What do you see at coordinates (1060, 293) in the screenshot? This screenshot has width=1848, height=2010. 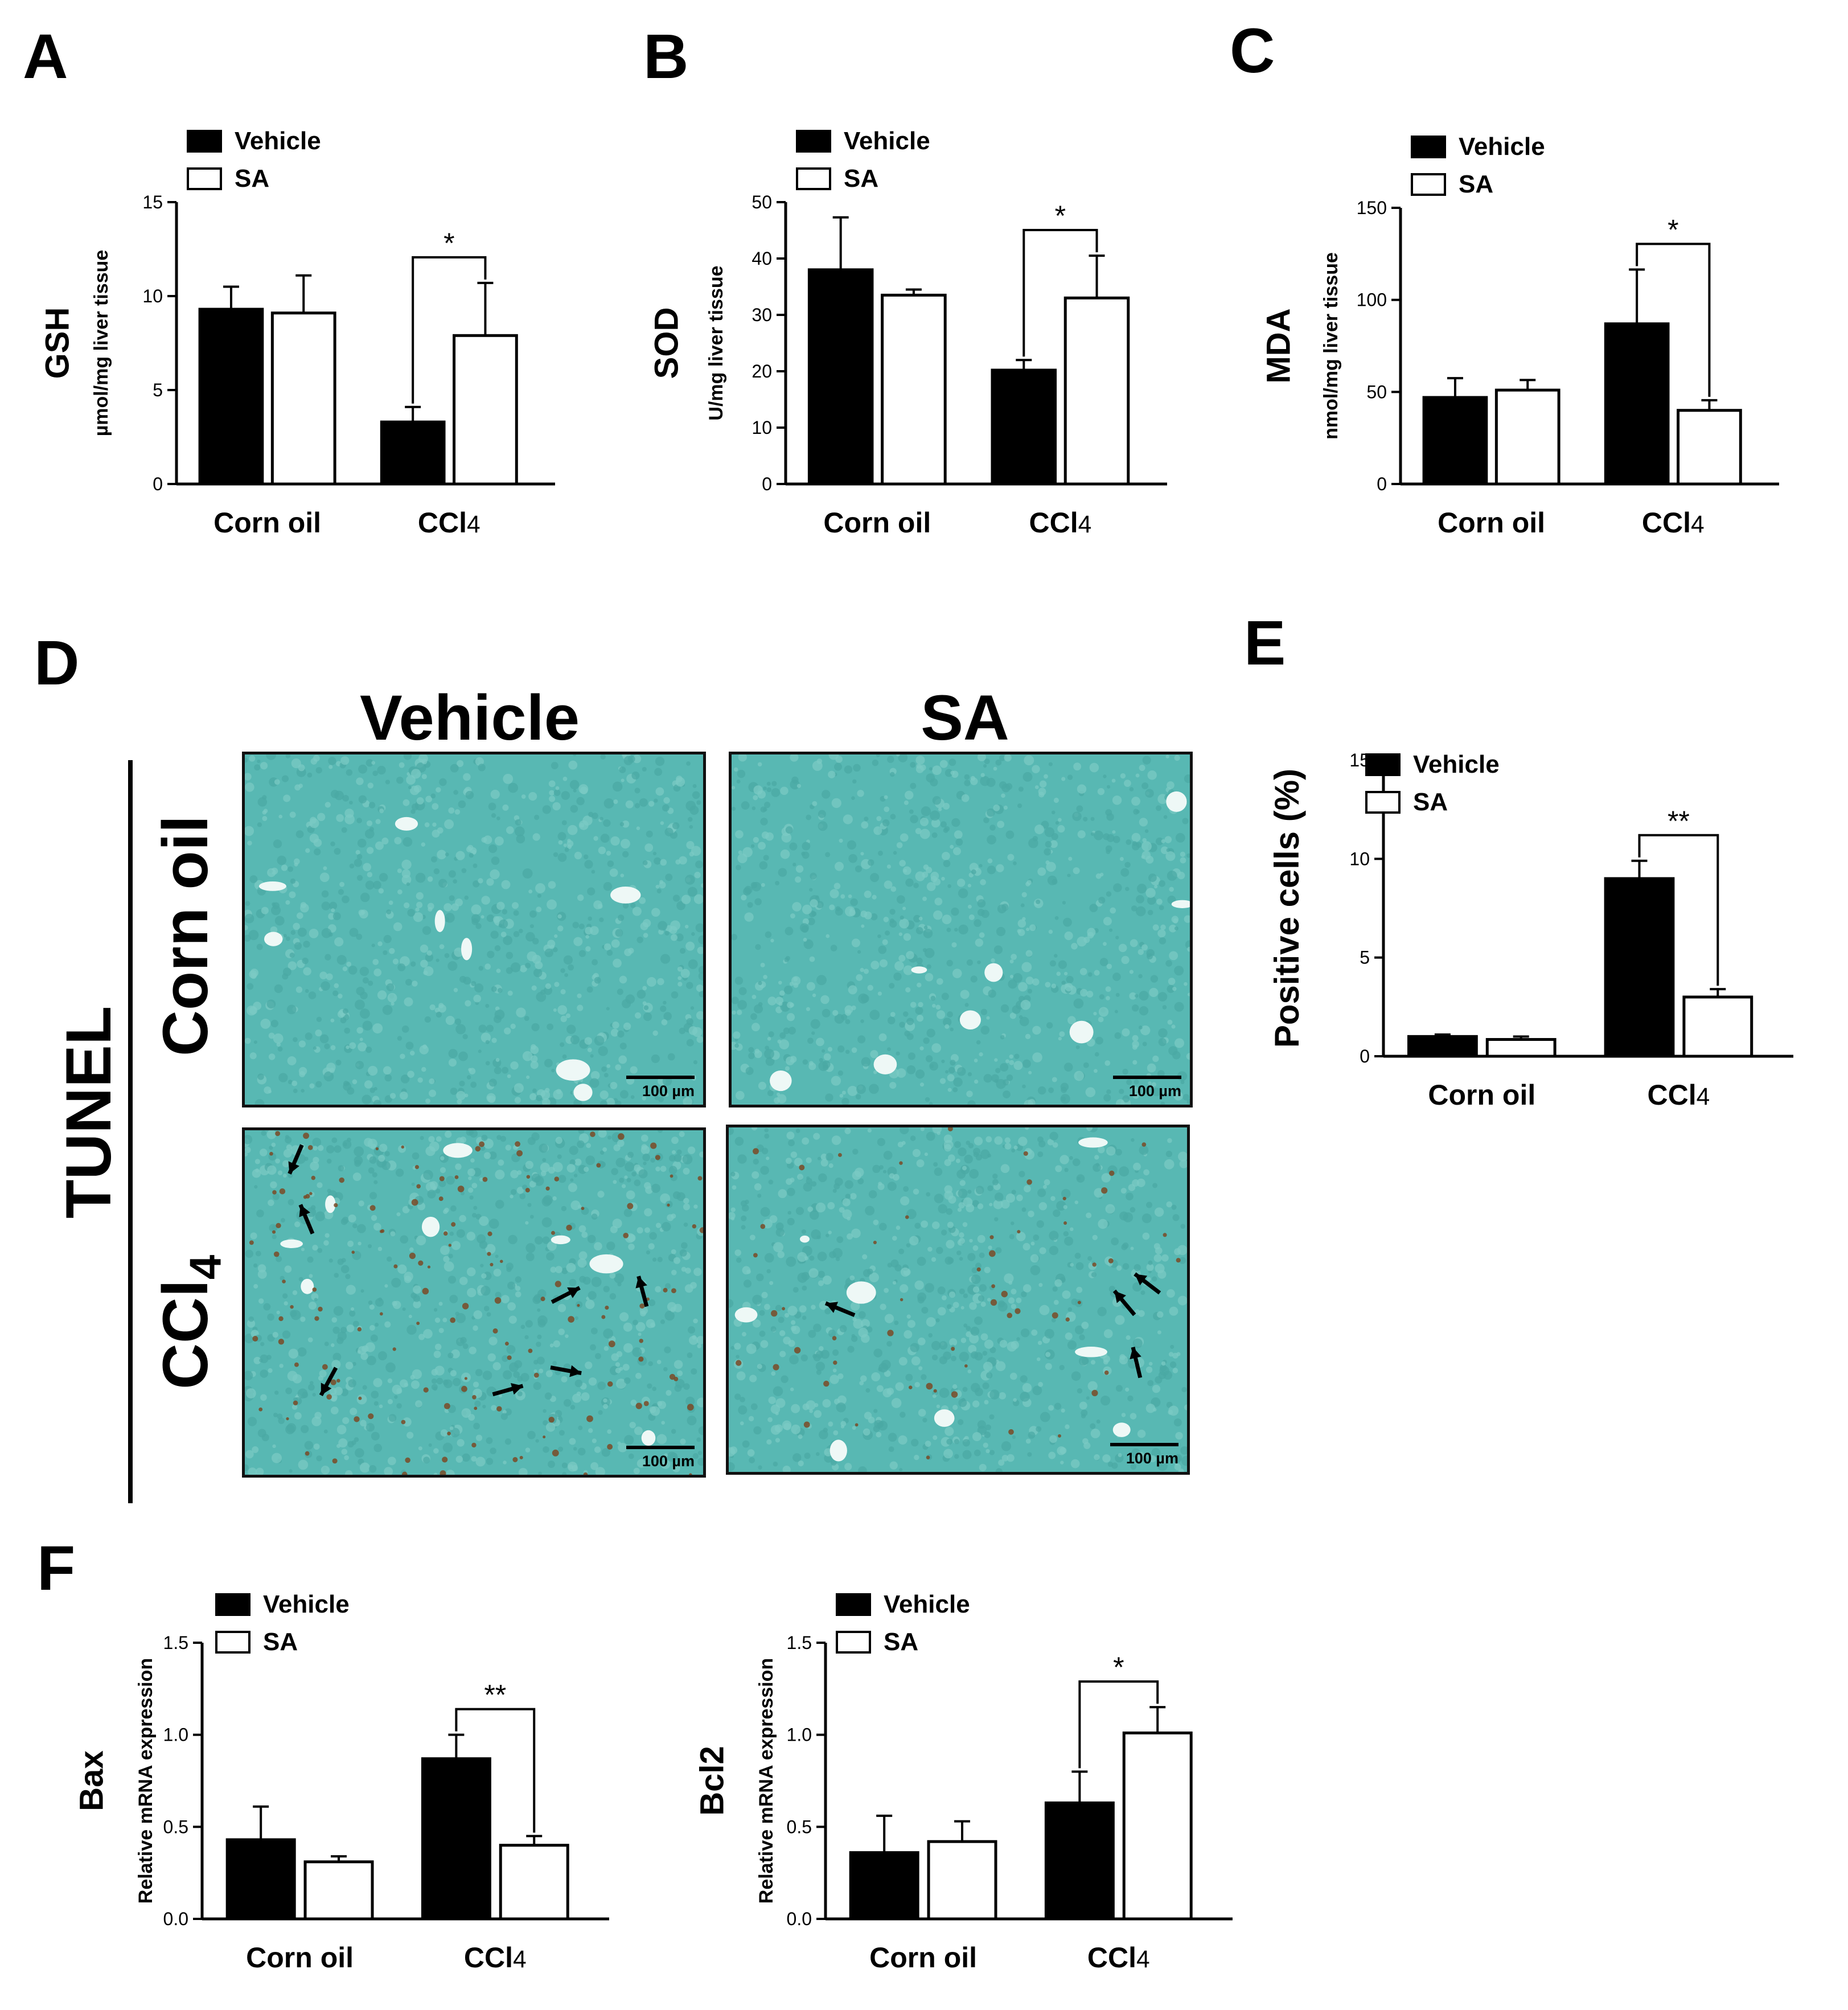 I see `significance-bracket` at bounding box center [1060, 293].